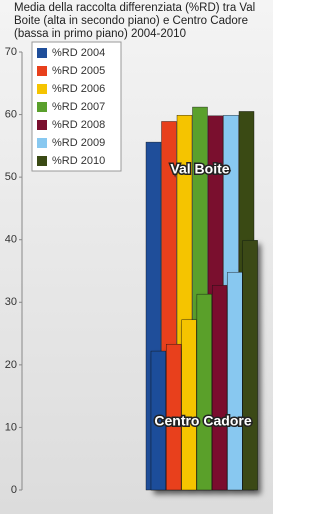 The height and width of the screenshot is (514, 320). I want to click on legend-label: %RD 2009, so click(78, 143).